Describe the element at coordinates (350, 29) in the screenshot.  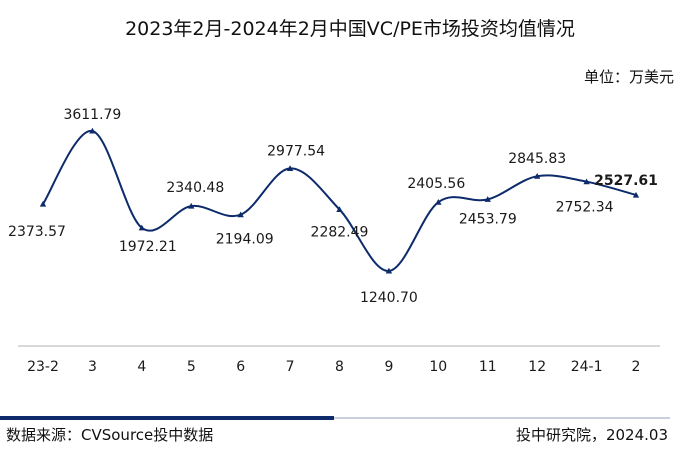
I see `chart-title: 2023年2月-2024年2月中国VC/PE市场投资均值情况` at that location.